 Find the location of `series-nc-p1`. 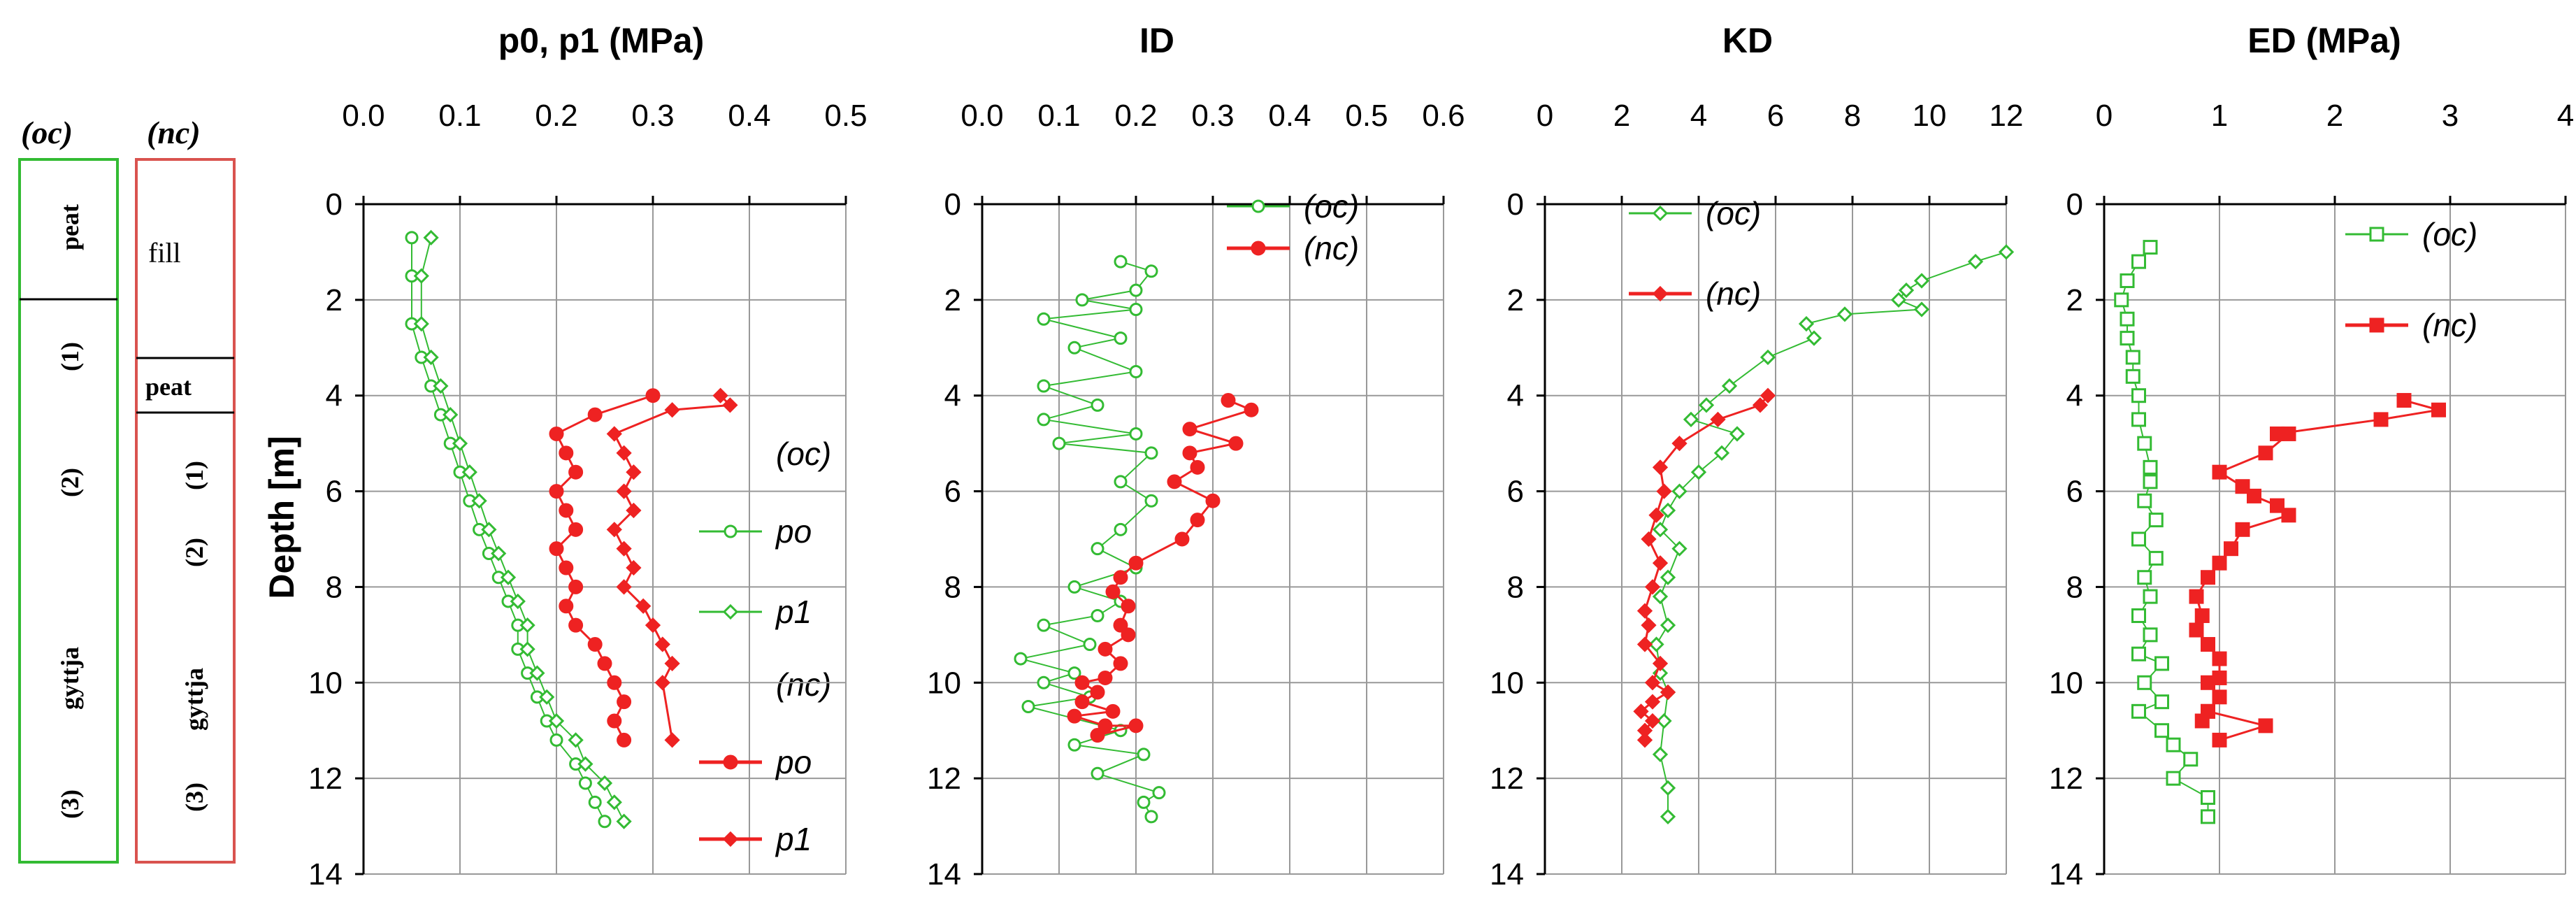

series-nc-p1 is located at coordinates (672, 567).